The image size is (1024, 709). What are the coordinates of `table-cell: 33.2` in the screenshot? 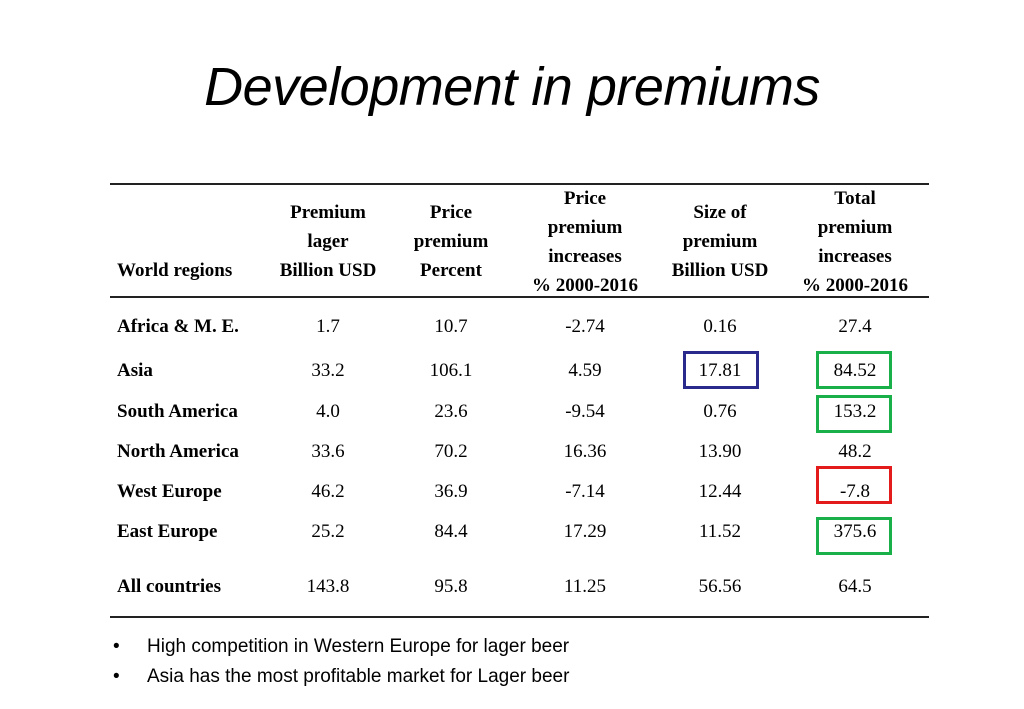 It's located at (328, 370).